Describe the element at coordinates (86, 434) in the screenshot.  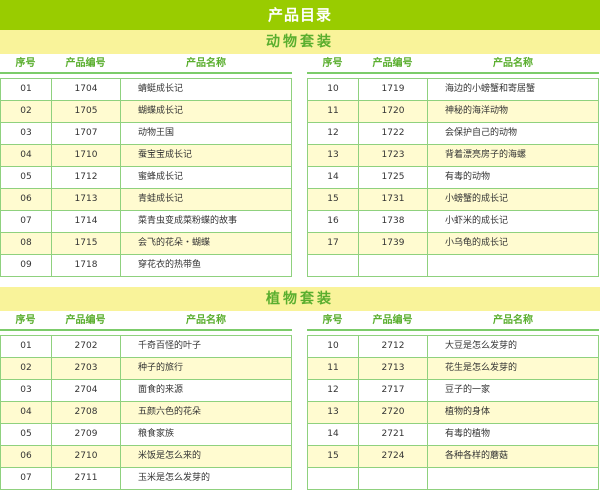
I see `cell-code: 2709` at that location.